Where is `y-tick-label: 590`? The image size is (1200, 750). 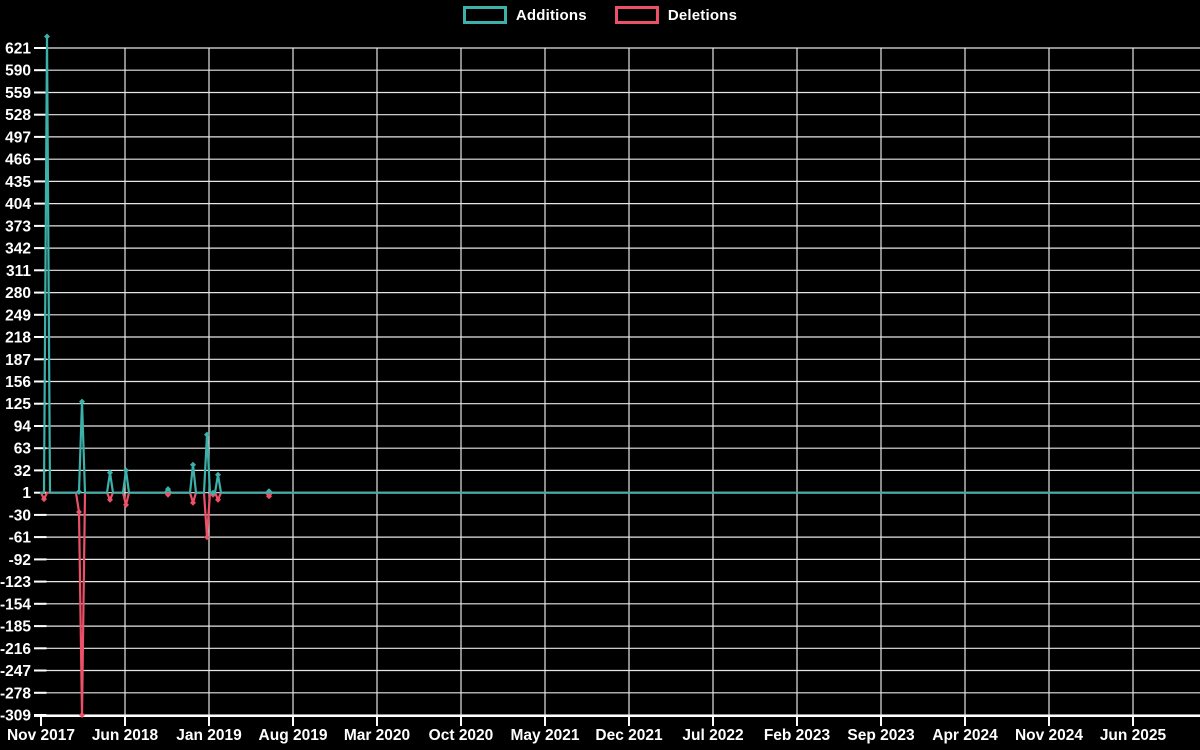
y-tick-label: 590 is located at coordinates (18, 71).